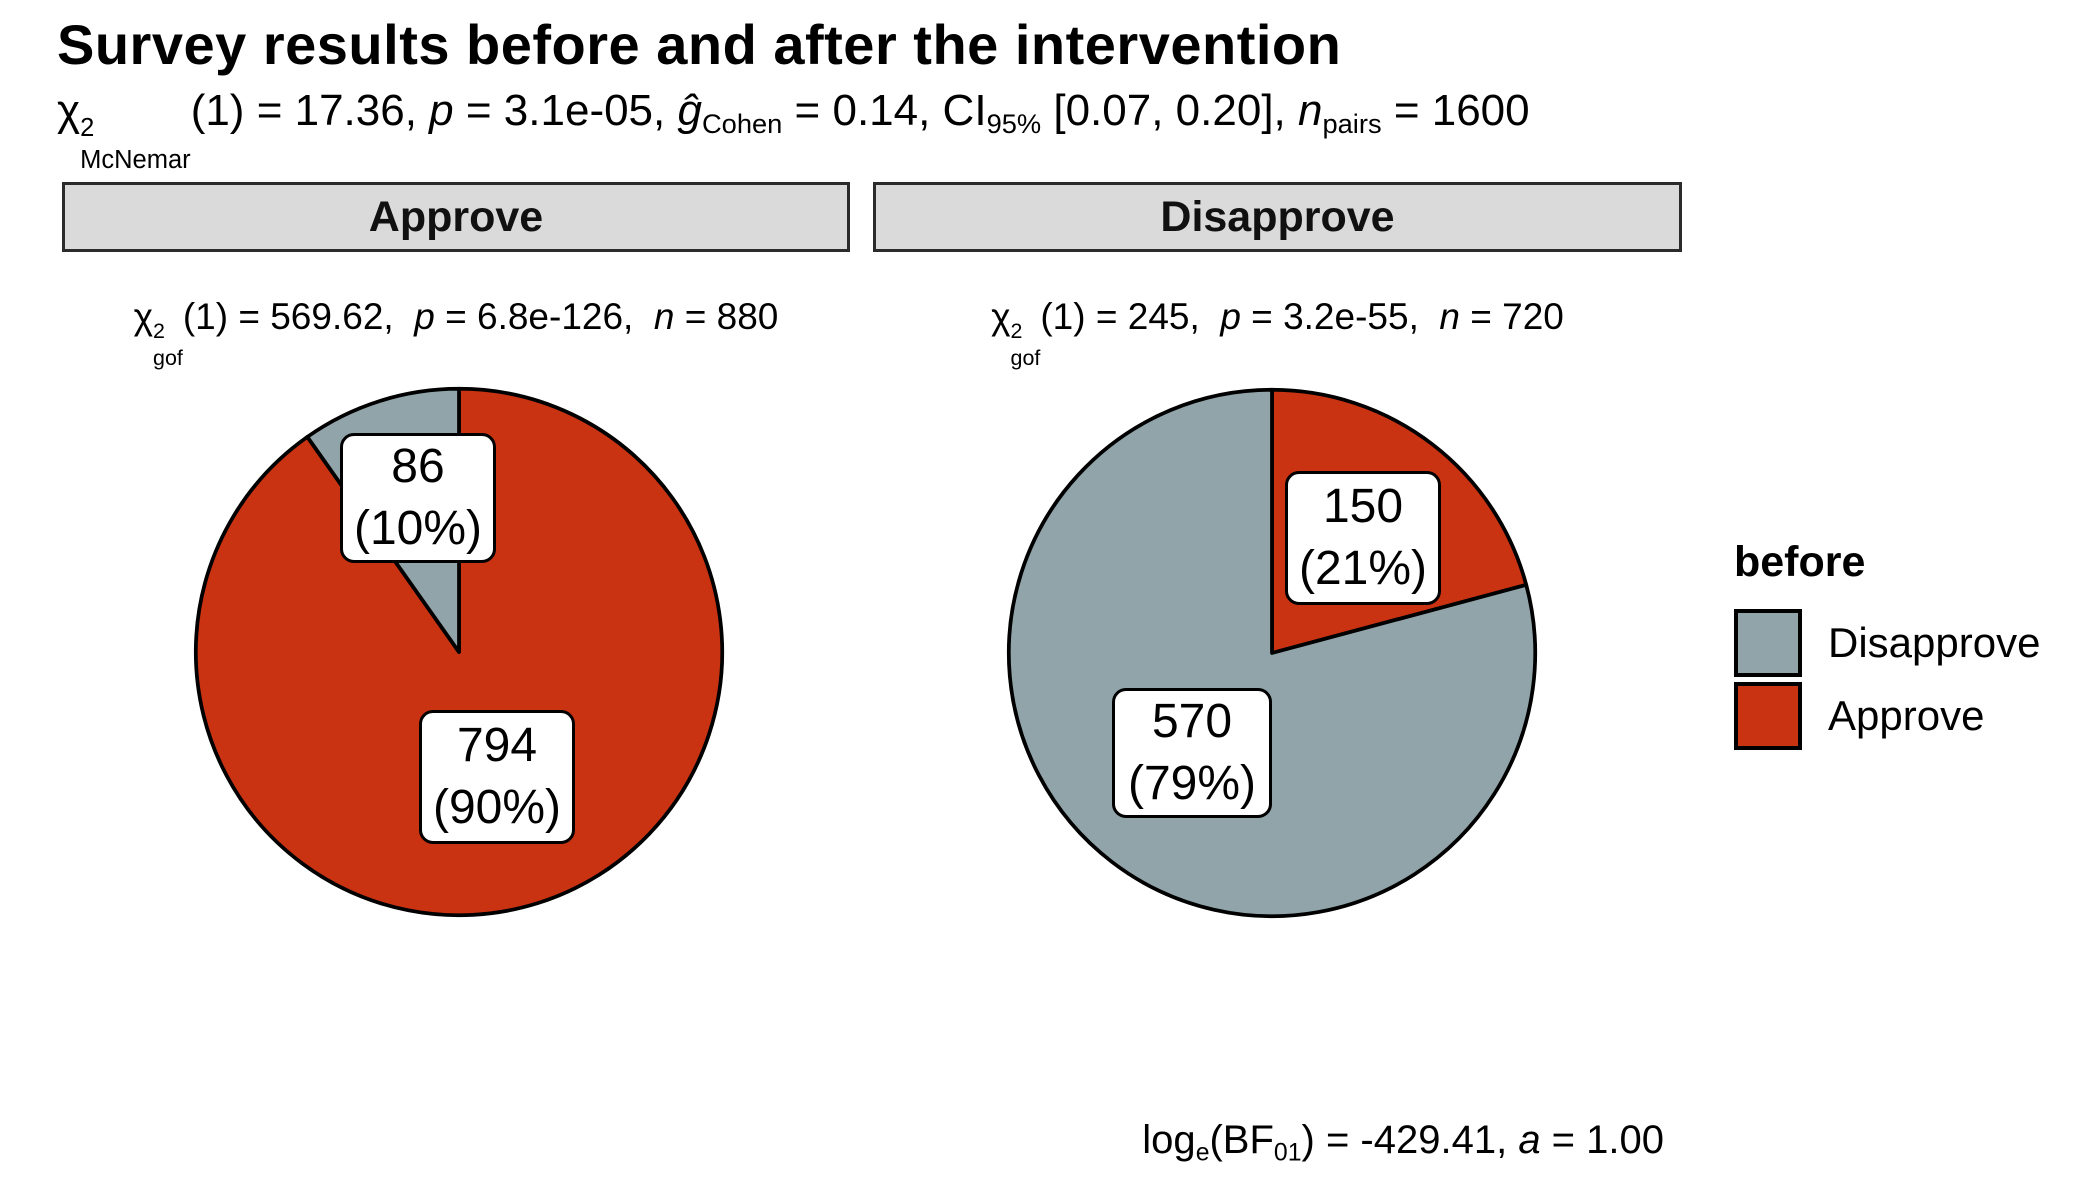 The image size is (2100, 1200). What do you see at coordinates (1906, 715) in the screenshot?
I see `legend-label-approve: Approve` at bounding box center [1906, 715].